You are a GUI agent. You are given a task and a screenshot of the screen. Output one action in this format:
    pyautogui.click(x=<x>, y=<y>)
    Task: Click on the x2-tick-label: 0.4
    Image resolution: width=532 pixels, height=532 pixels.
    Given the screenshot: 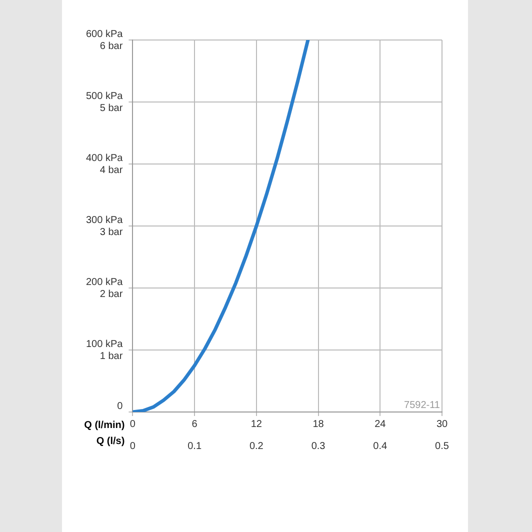 What is the action you would take?
    pyautogui.click(x=380, y=446)
    